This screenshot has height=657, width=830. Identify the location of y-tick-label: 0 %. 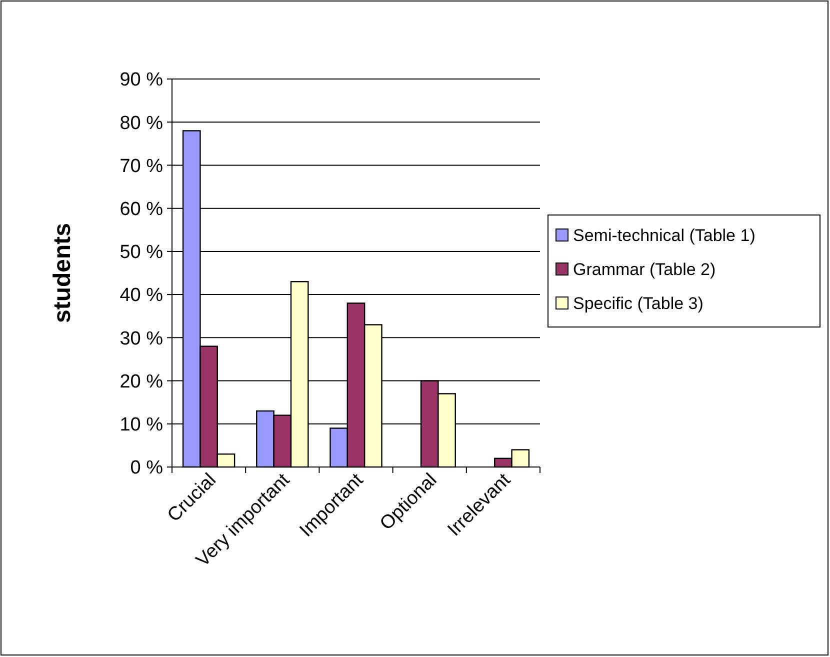
(147, 468).